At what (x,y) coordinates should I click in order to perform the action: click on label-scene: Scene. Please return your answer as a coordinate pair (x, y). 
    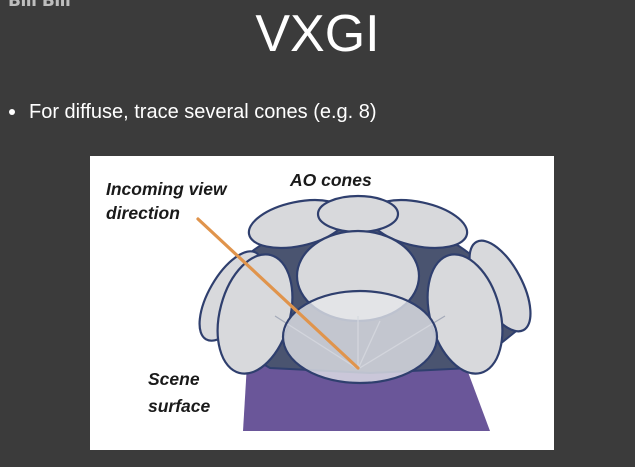
    Looking at the image, I should click on (174, 379).